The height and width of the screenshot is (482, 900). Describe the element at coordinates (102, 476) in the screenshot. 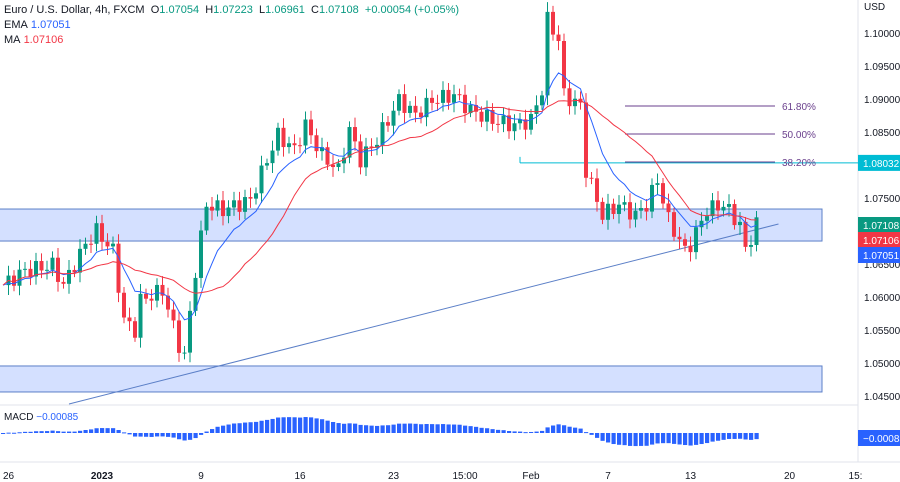

I see `x-tick-label: 2023` at that location.